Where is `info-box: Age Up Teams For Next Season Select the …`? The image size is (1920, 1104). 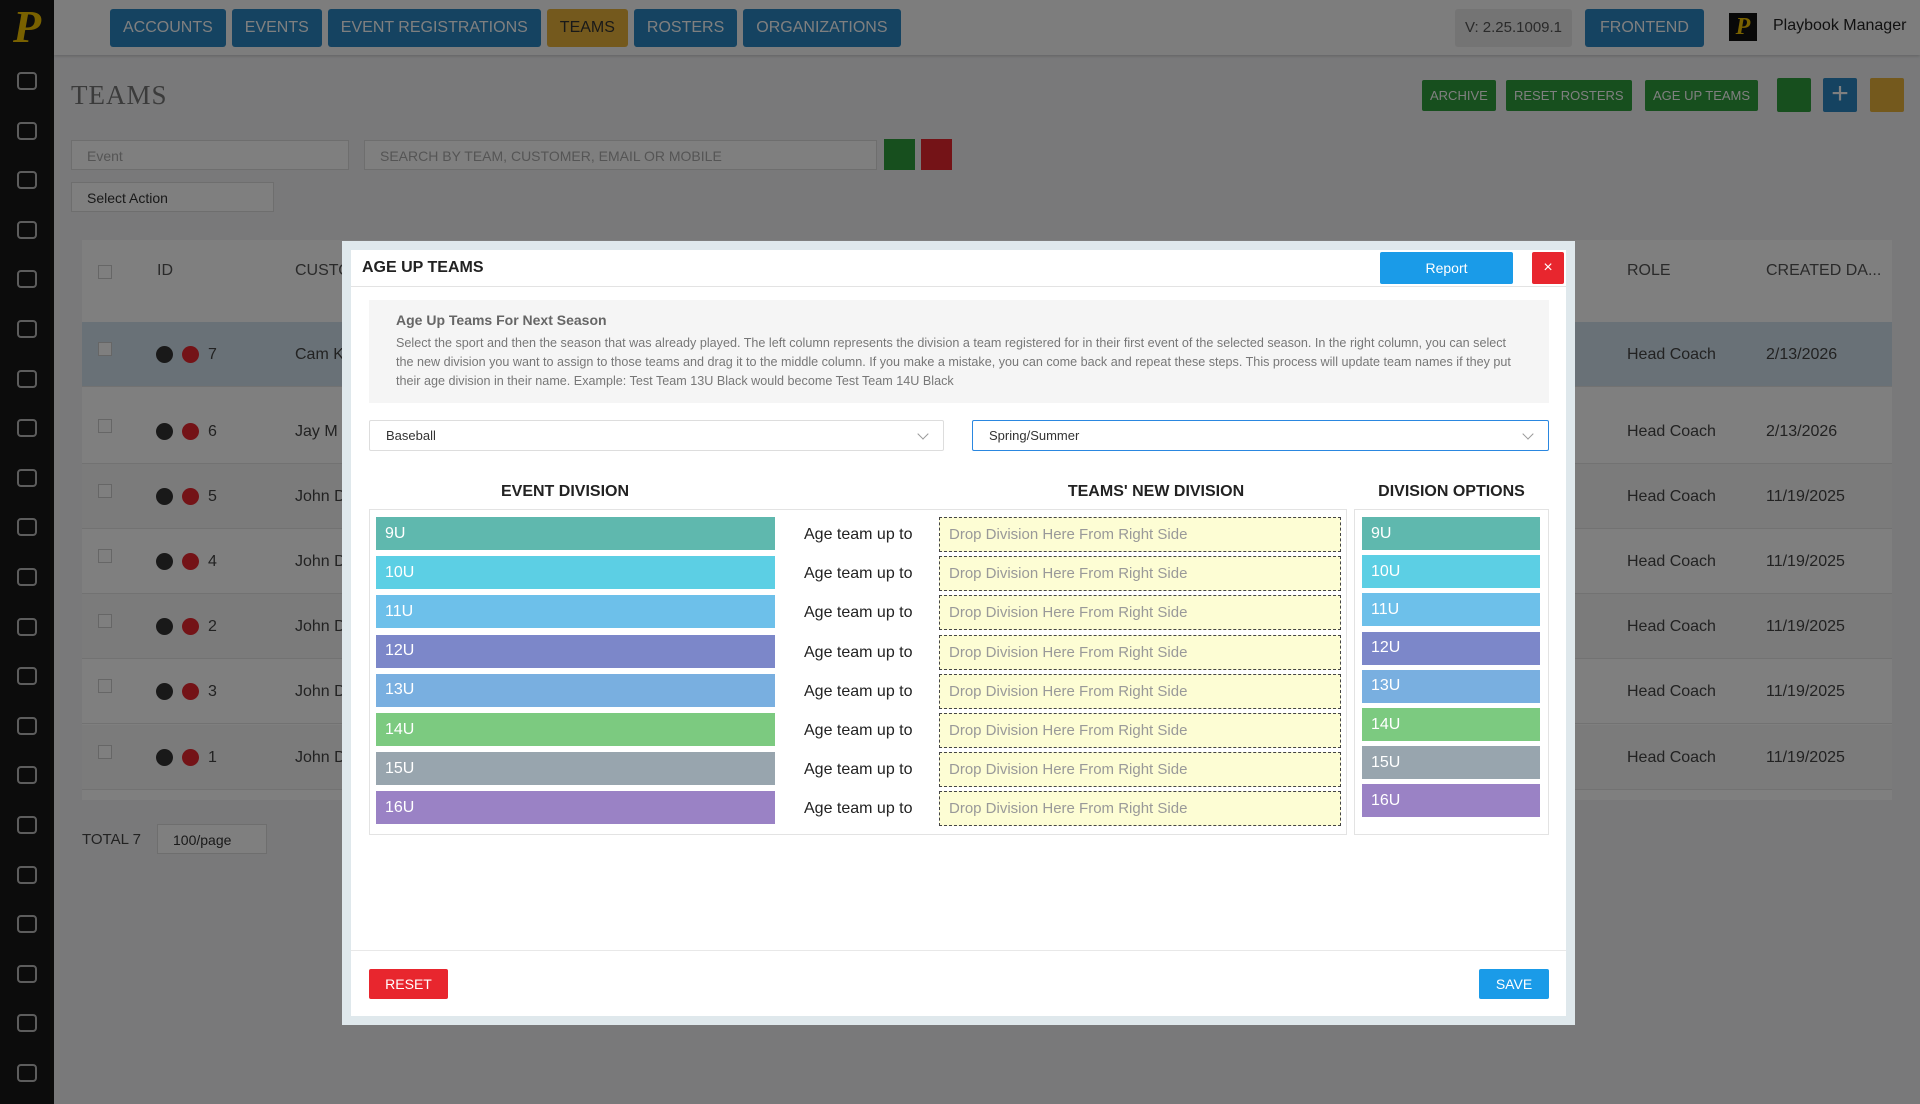
info-box: Age Up Teams For Next Season Select the … is located at coordinates (959, 351).